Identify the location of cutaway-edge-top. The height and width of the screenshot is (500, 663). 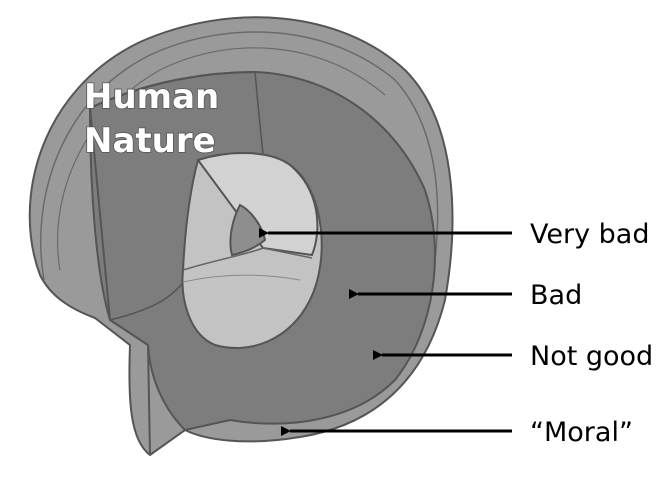
(172, 90).